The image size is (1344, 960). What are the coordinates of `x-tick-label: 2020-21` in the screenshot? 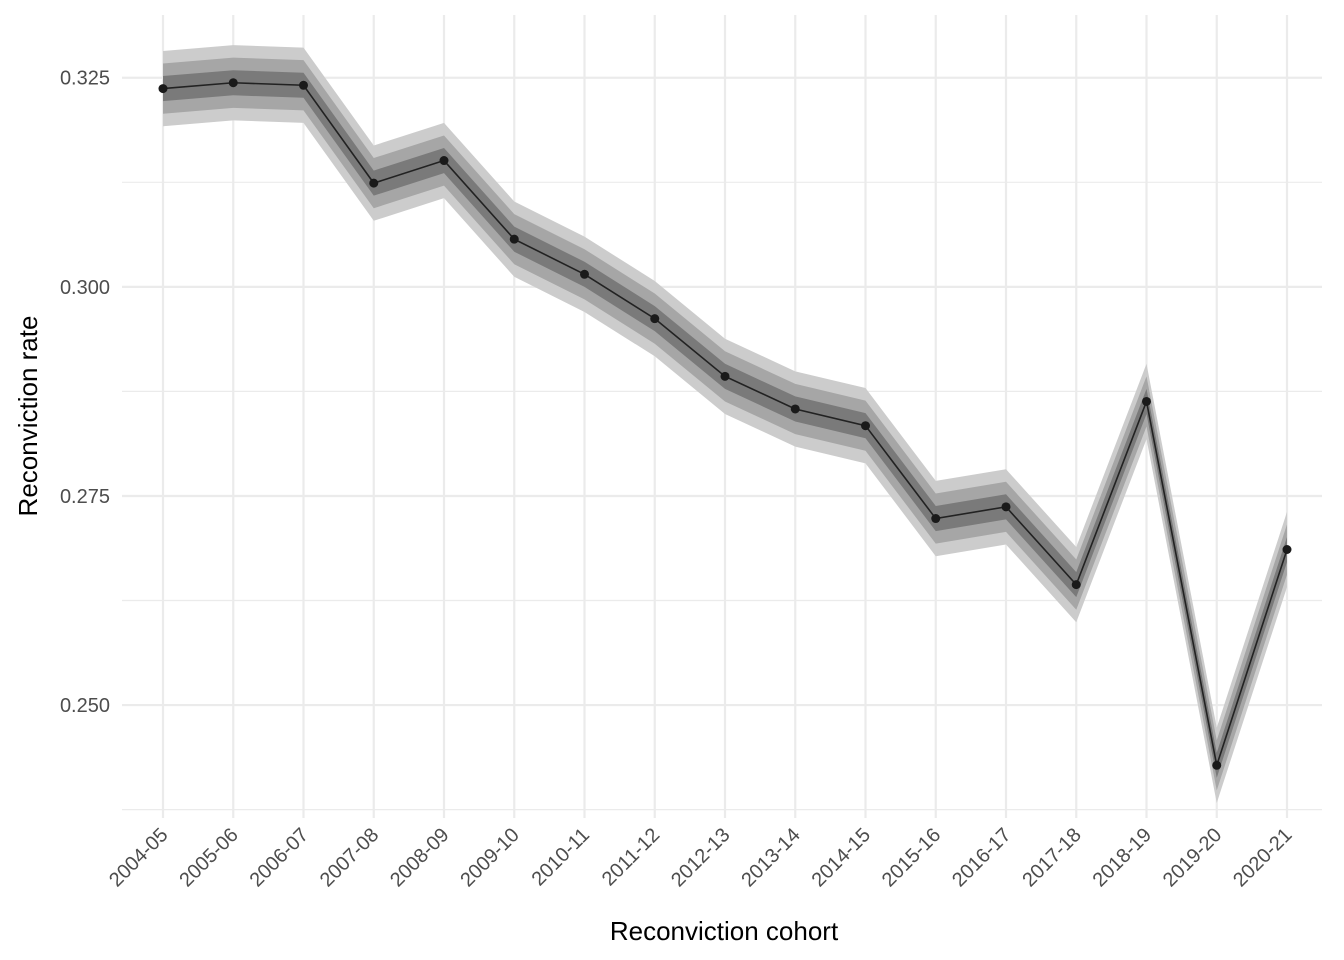 It's located at (1262, 857).